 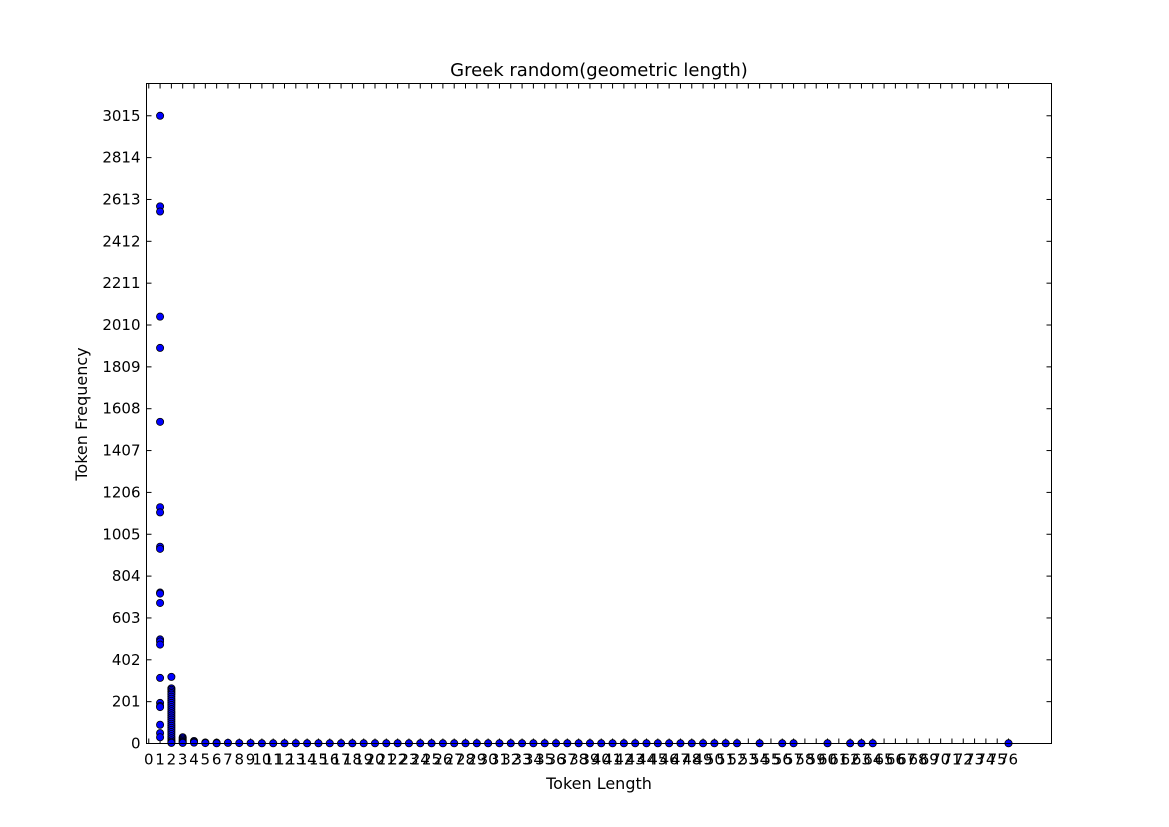 What do you see at coordinates (442, 760) in the screenshot?
I see `x-tick-label: 26` at bounding box center [442, 760].